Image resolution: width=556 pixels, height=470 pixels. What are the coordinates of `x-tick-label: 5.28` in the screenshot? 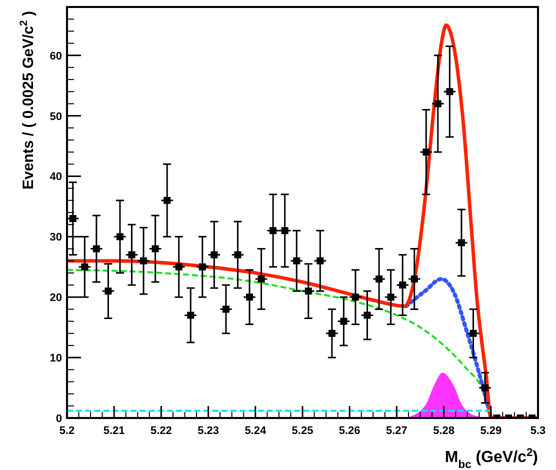 It's located at (444, 431).